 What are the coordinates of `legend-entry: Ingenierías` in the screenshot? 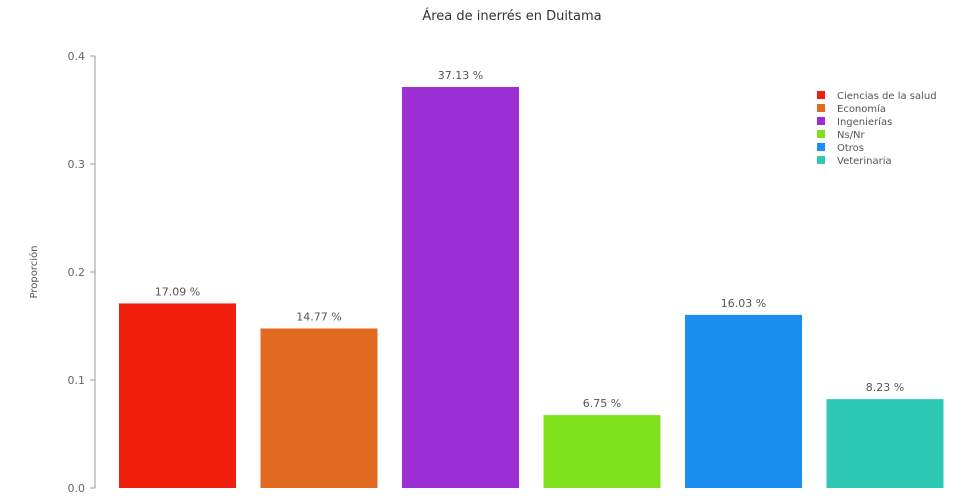 It's located at (864, 122).